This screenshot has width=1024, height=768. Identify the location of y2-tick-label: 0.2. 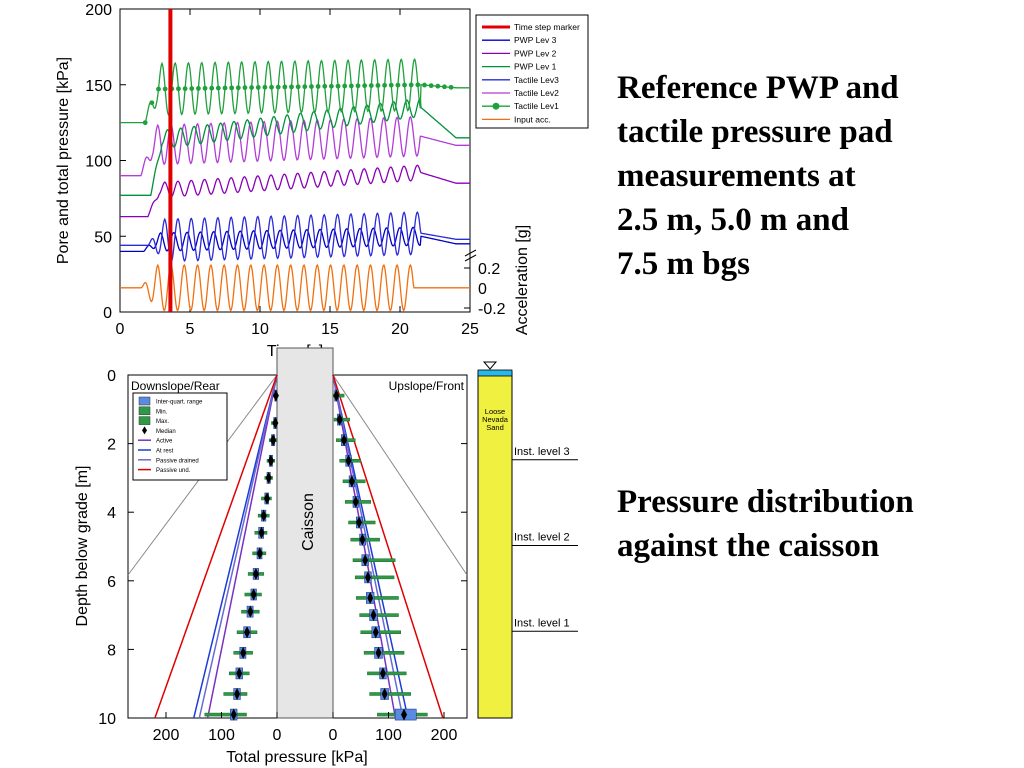
(489, 269).